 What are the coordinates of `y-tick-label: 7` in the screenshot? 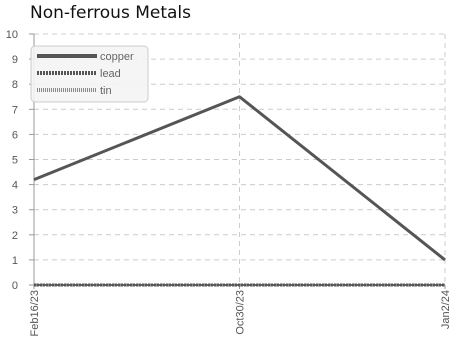 It's located at (15, 110).